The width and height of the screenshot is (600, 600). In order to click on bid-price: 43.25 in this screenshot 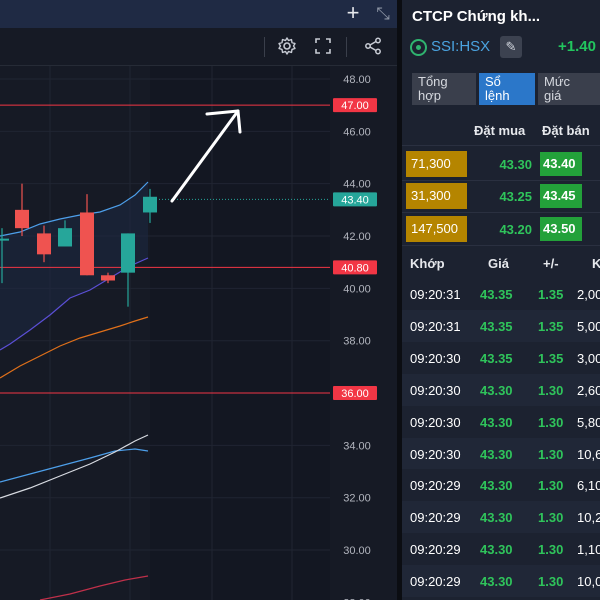, I will do `click(515, 196)`.